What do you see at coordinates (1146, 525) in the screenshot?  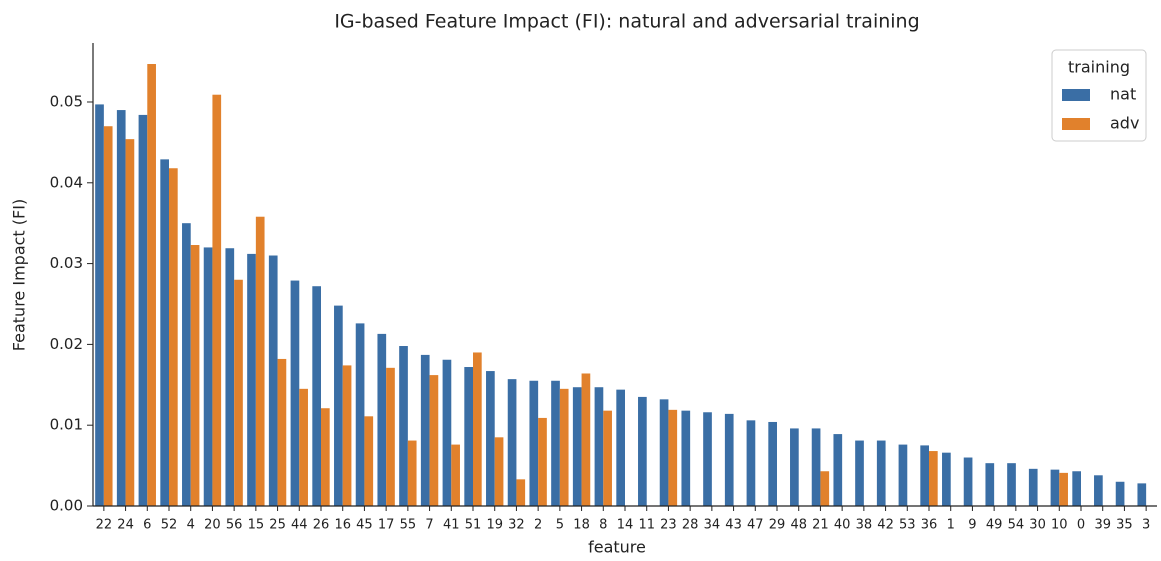 I see `x-tick-label: 3` at bounding box center [1146, 525].